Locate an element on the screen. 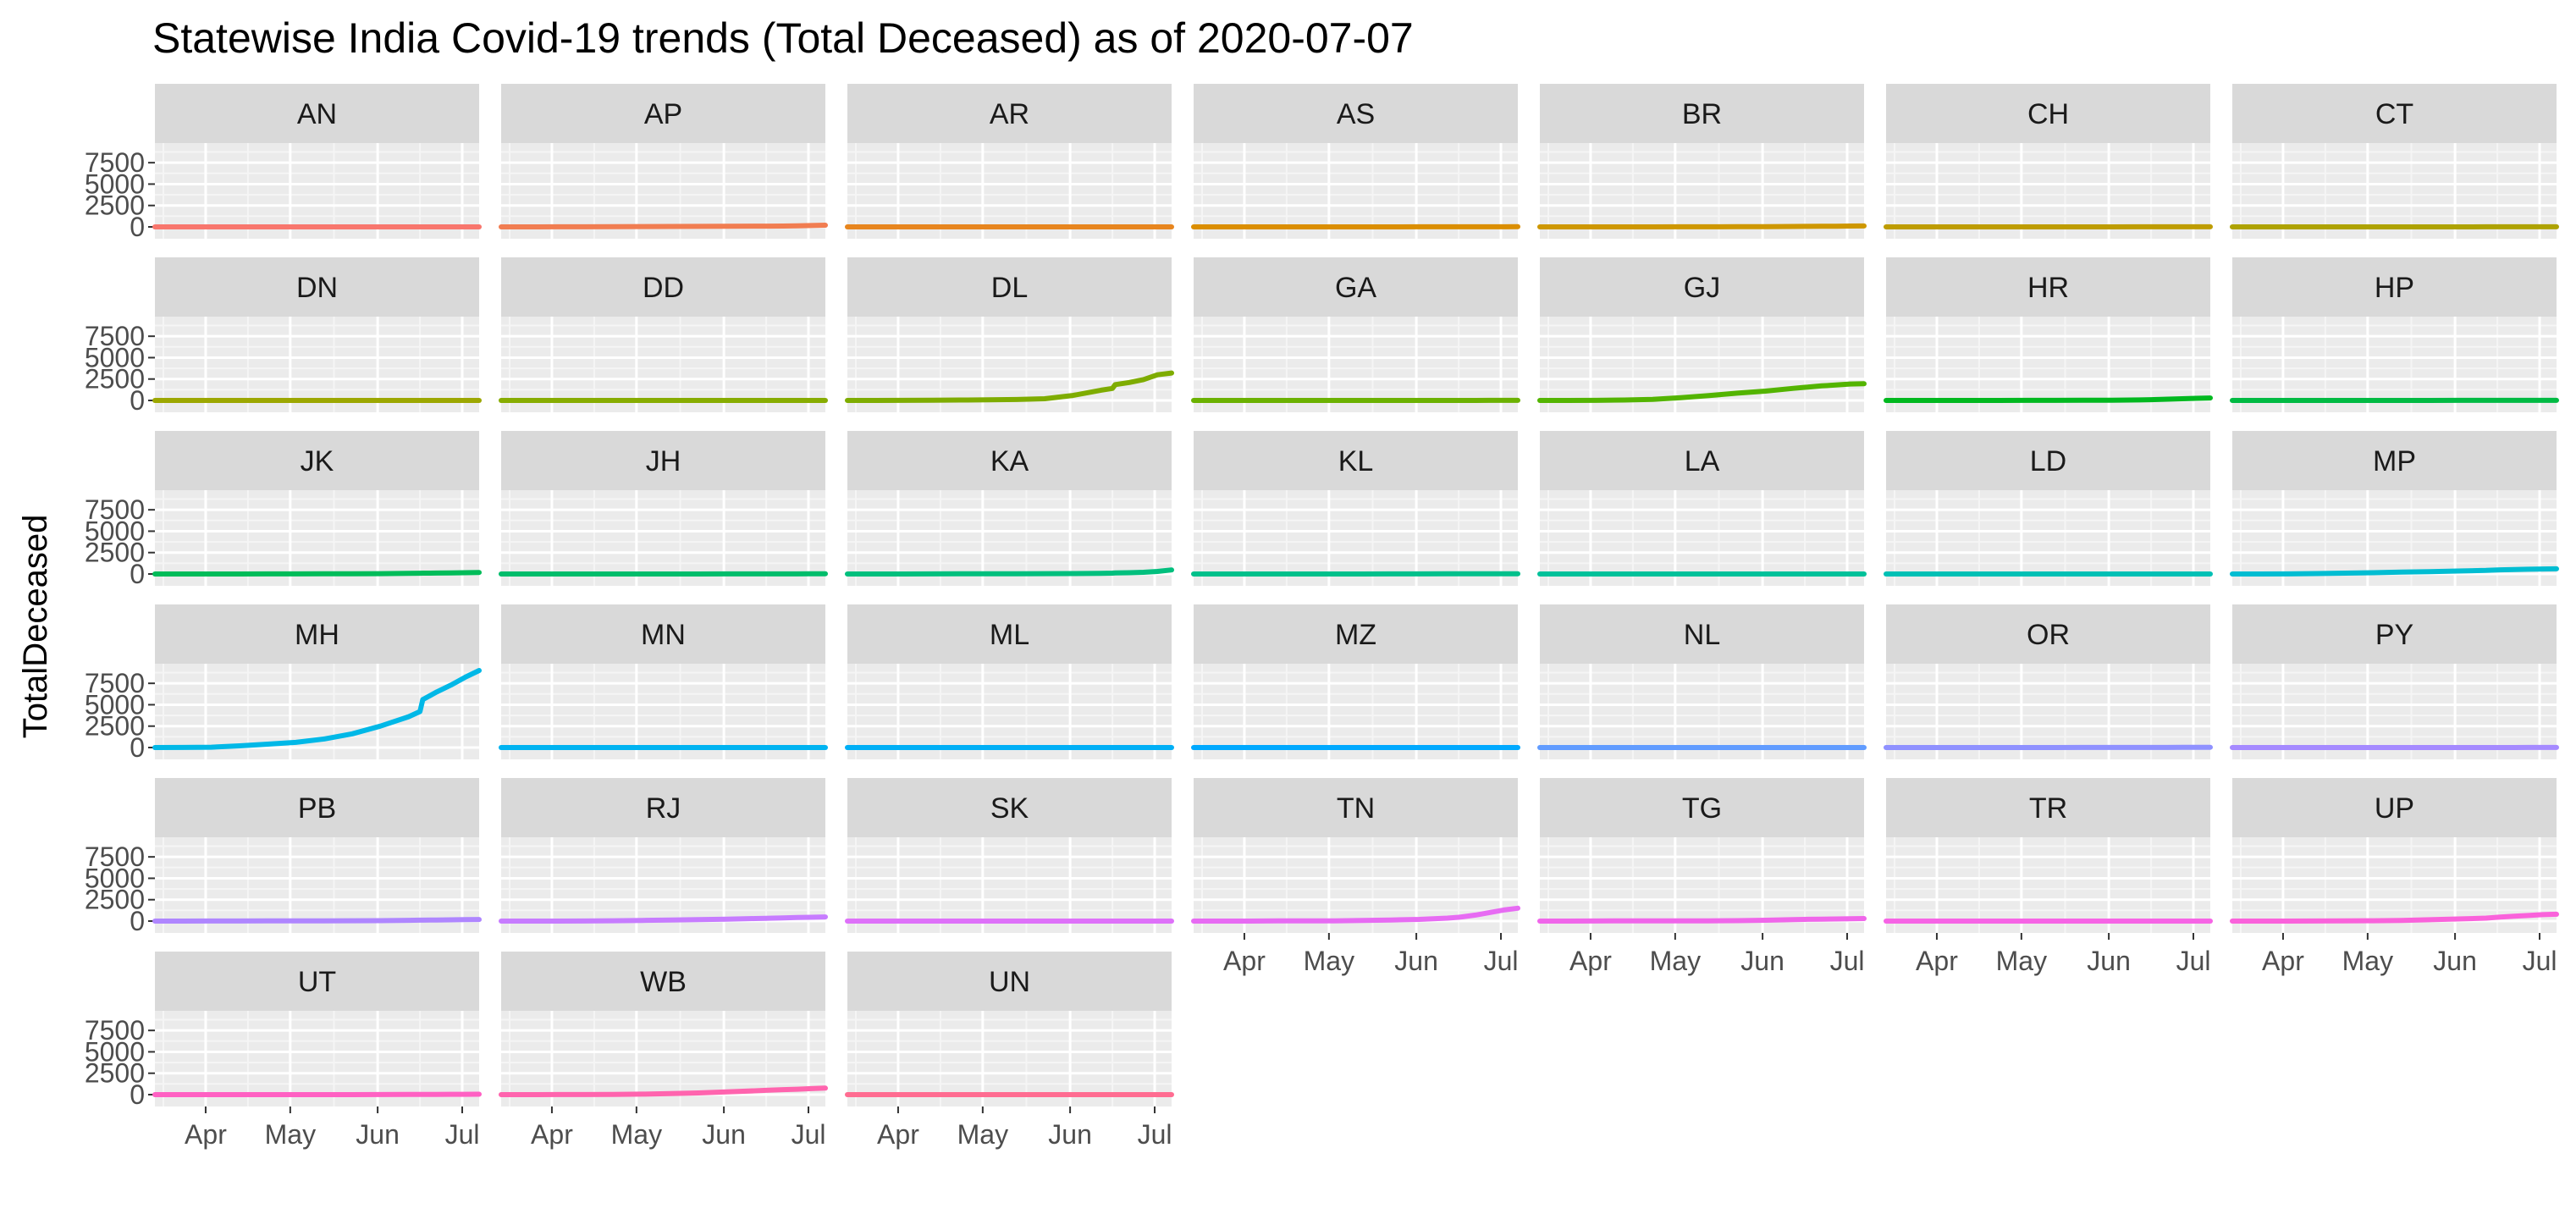 This screenshot has height=1214, width=2576. series-line-br is located at coordinates (1702, 226).